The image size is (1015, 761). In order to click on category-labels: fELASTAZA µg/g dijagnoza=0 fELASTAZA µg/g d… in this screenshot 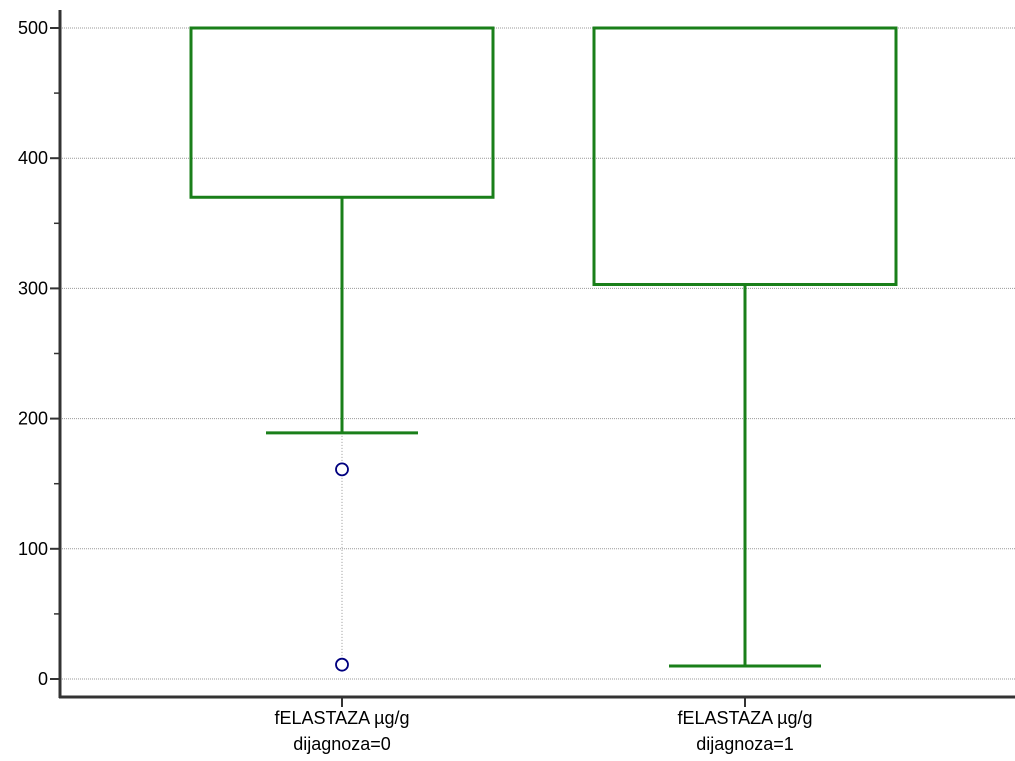, I will do `click(543, 725)`.